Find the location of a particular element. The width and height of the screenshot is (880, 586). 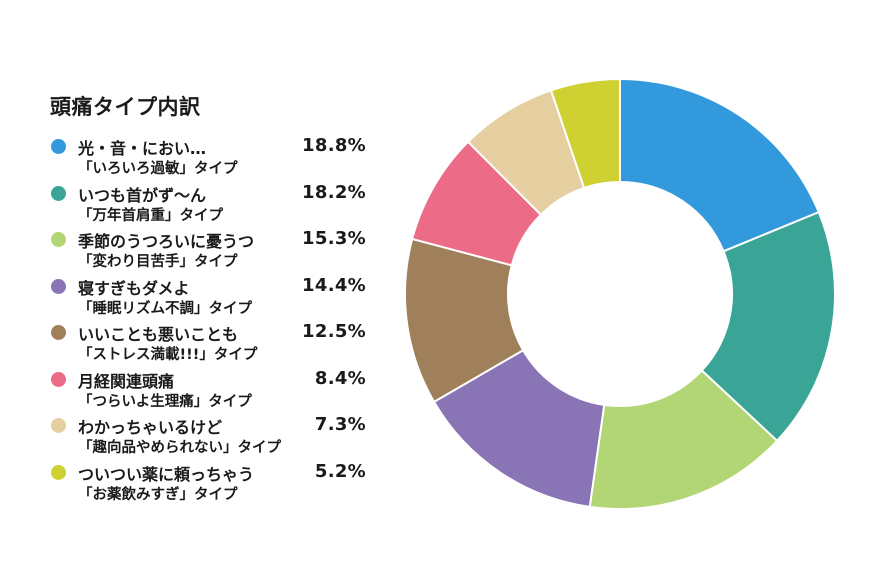

legend-item: ついつい薬に頼っちゃう 「お薬飲みすぎ」タイプ 5.2% is located at coordinates (213, 483).